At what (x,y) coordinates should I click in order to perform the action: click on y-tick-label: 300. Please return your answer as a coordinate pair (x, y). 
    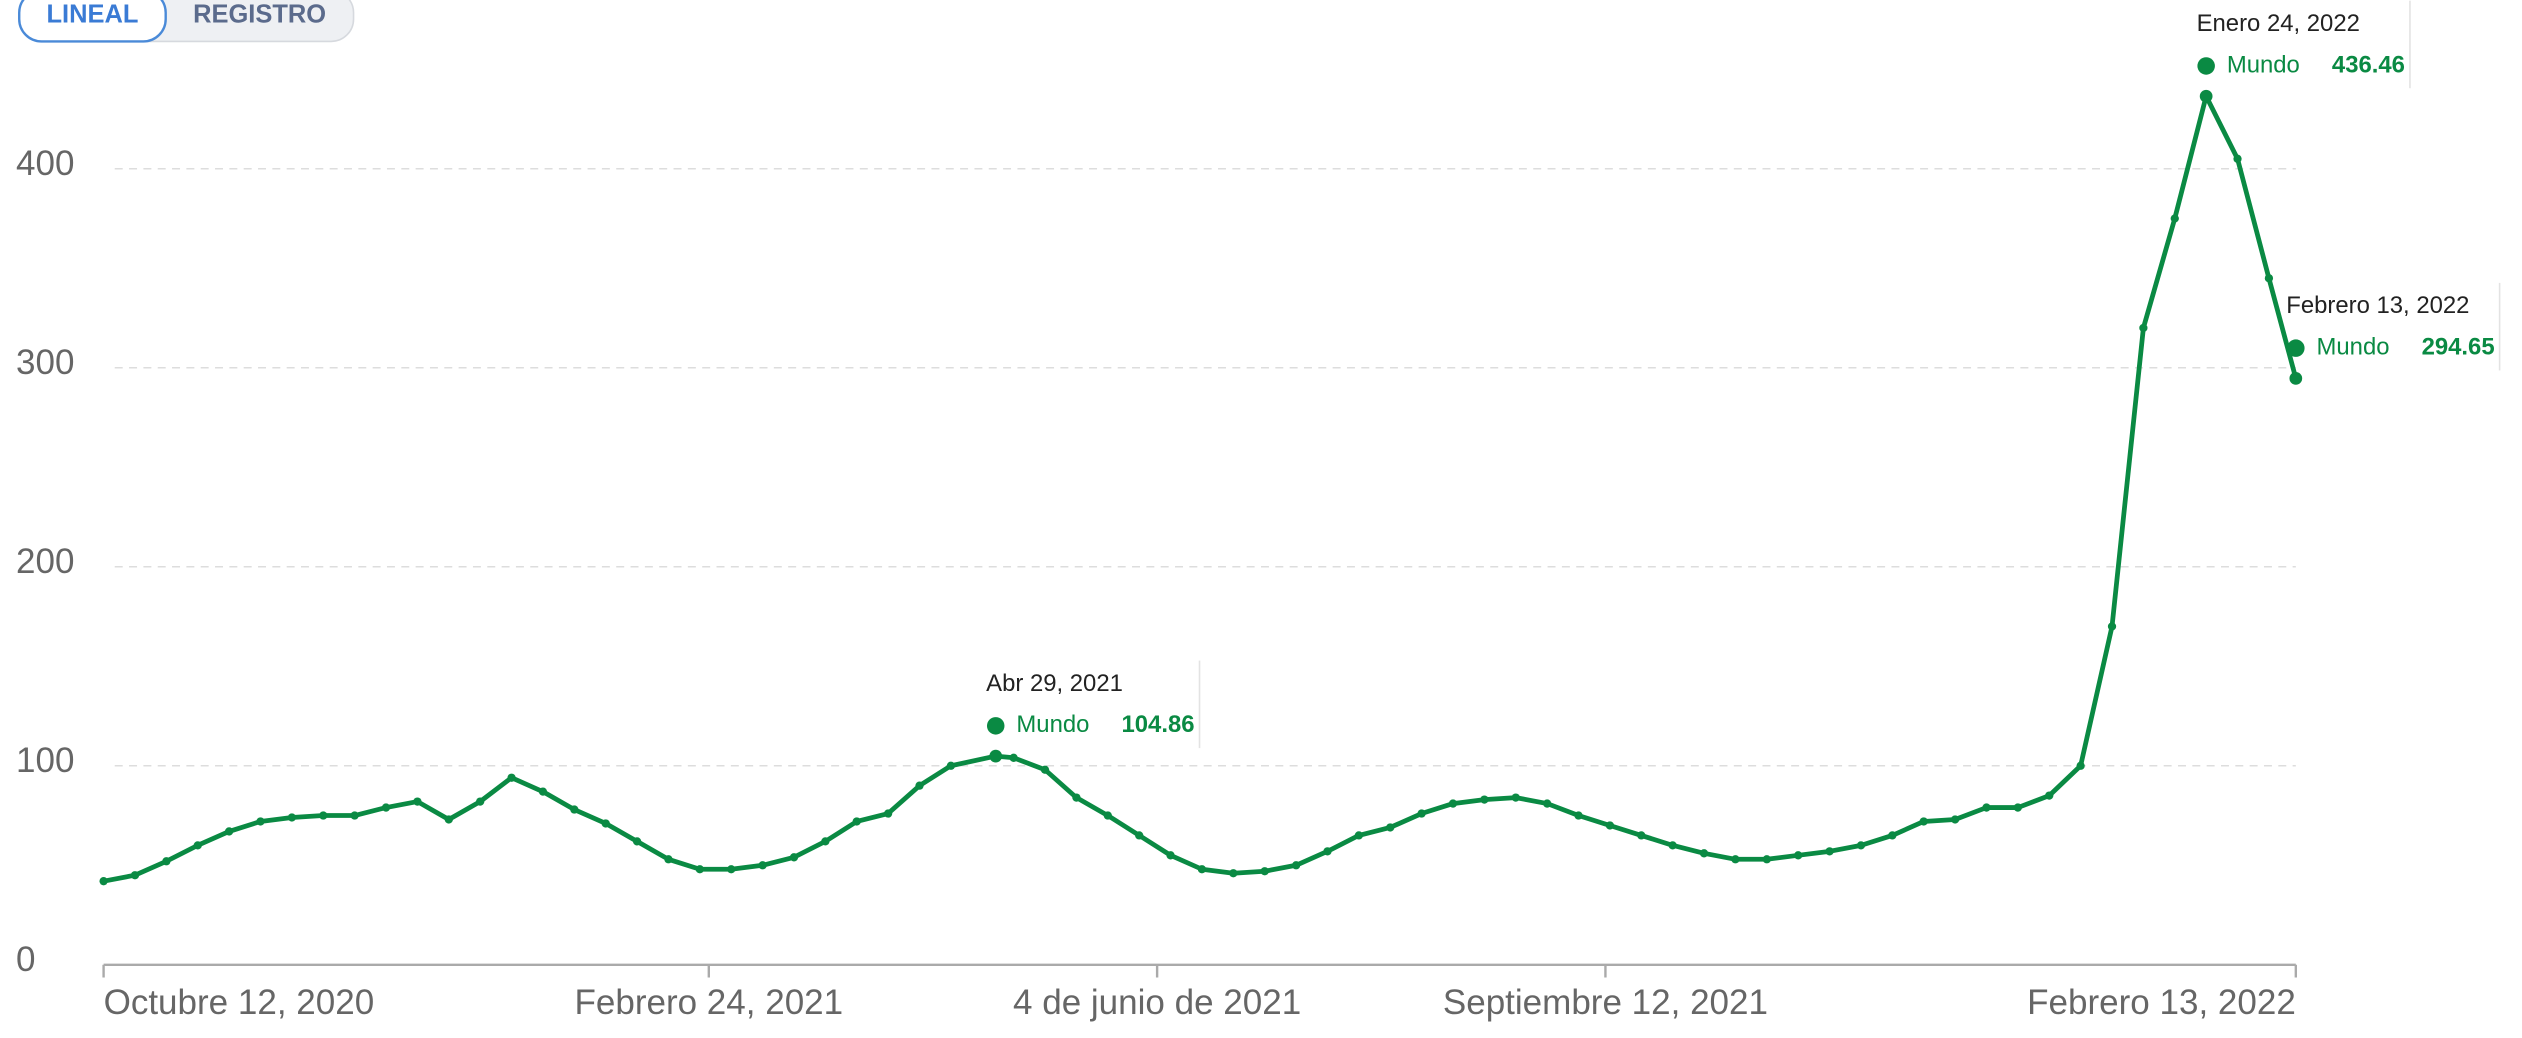
    Looking at the image, I should click on (45, 362).